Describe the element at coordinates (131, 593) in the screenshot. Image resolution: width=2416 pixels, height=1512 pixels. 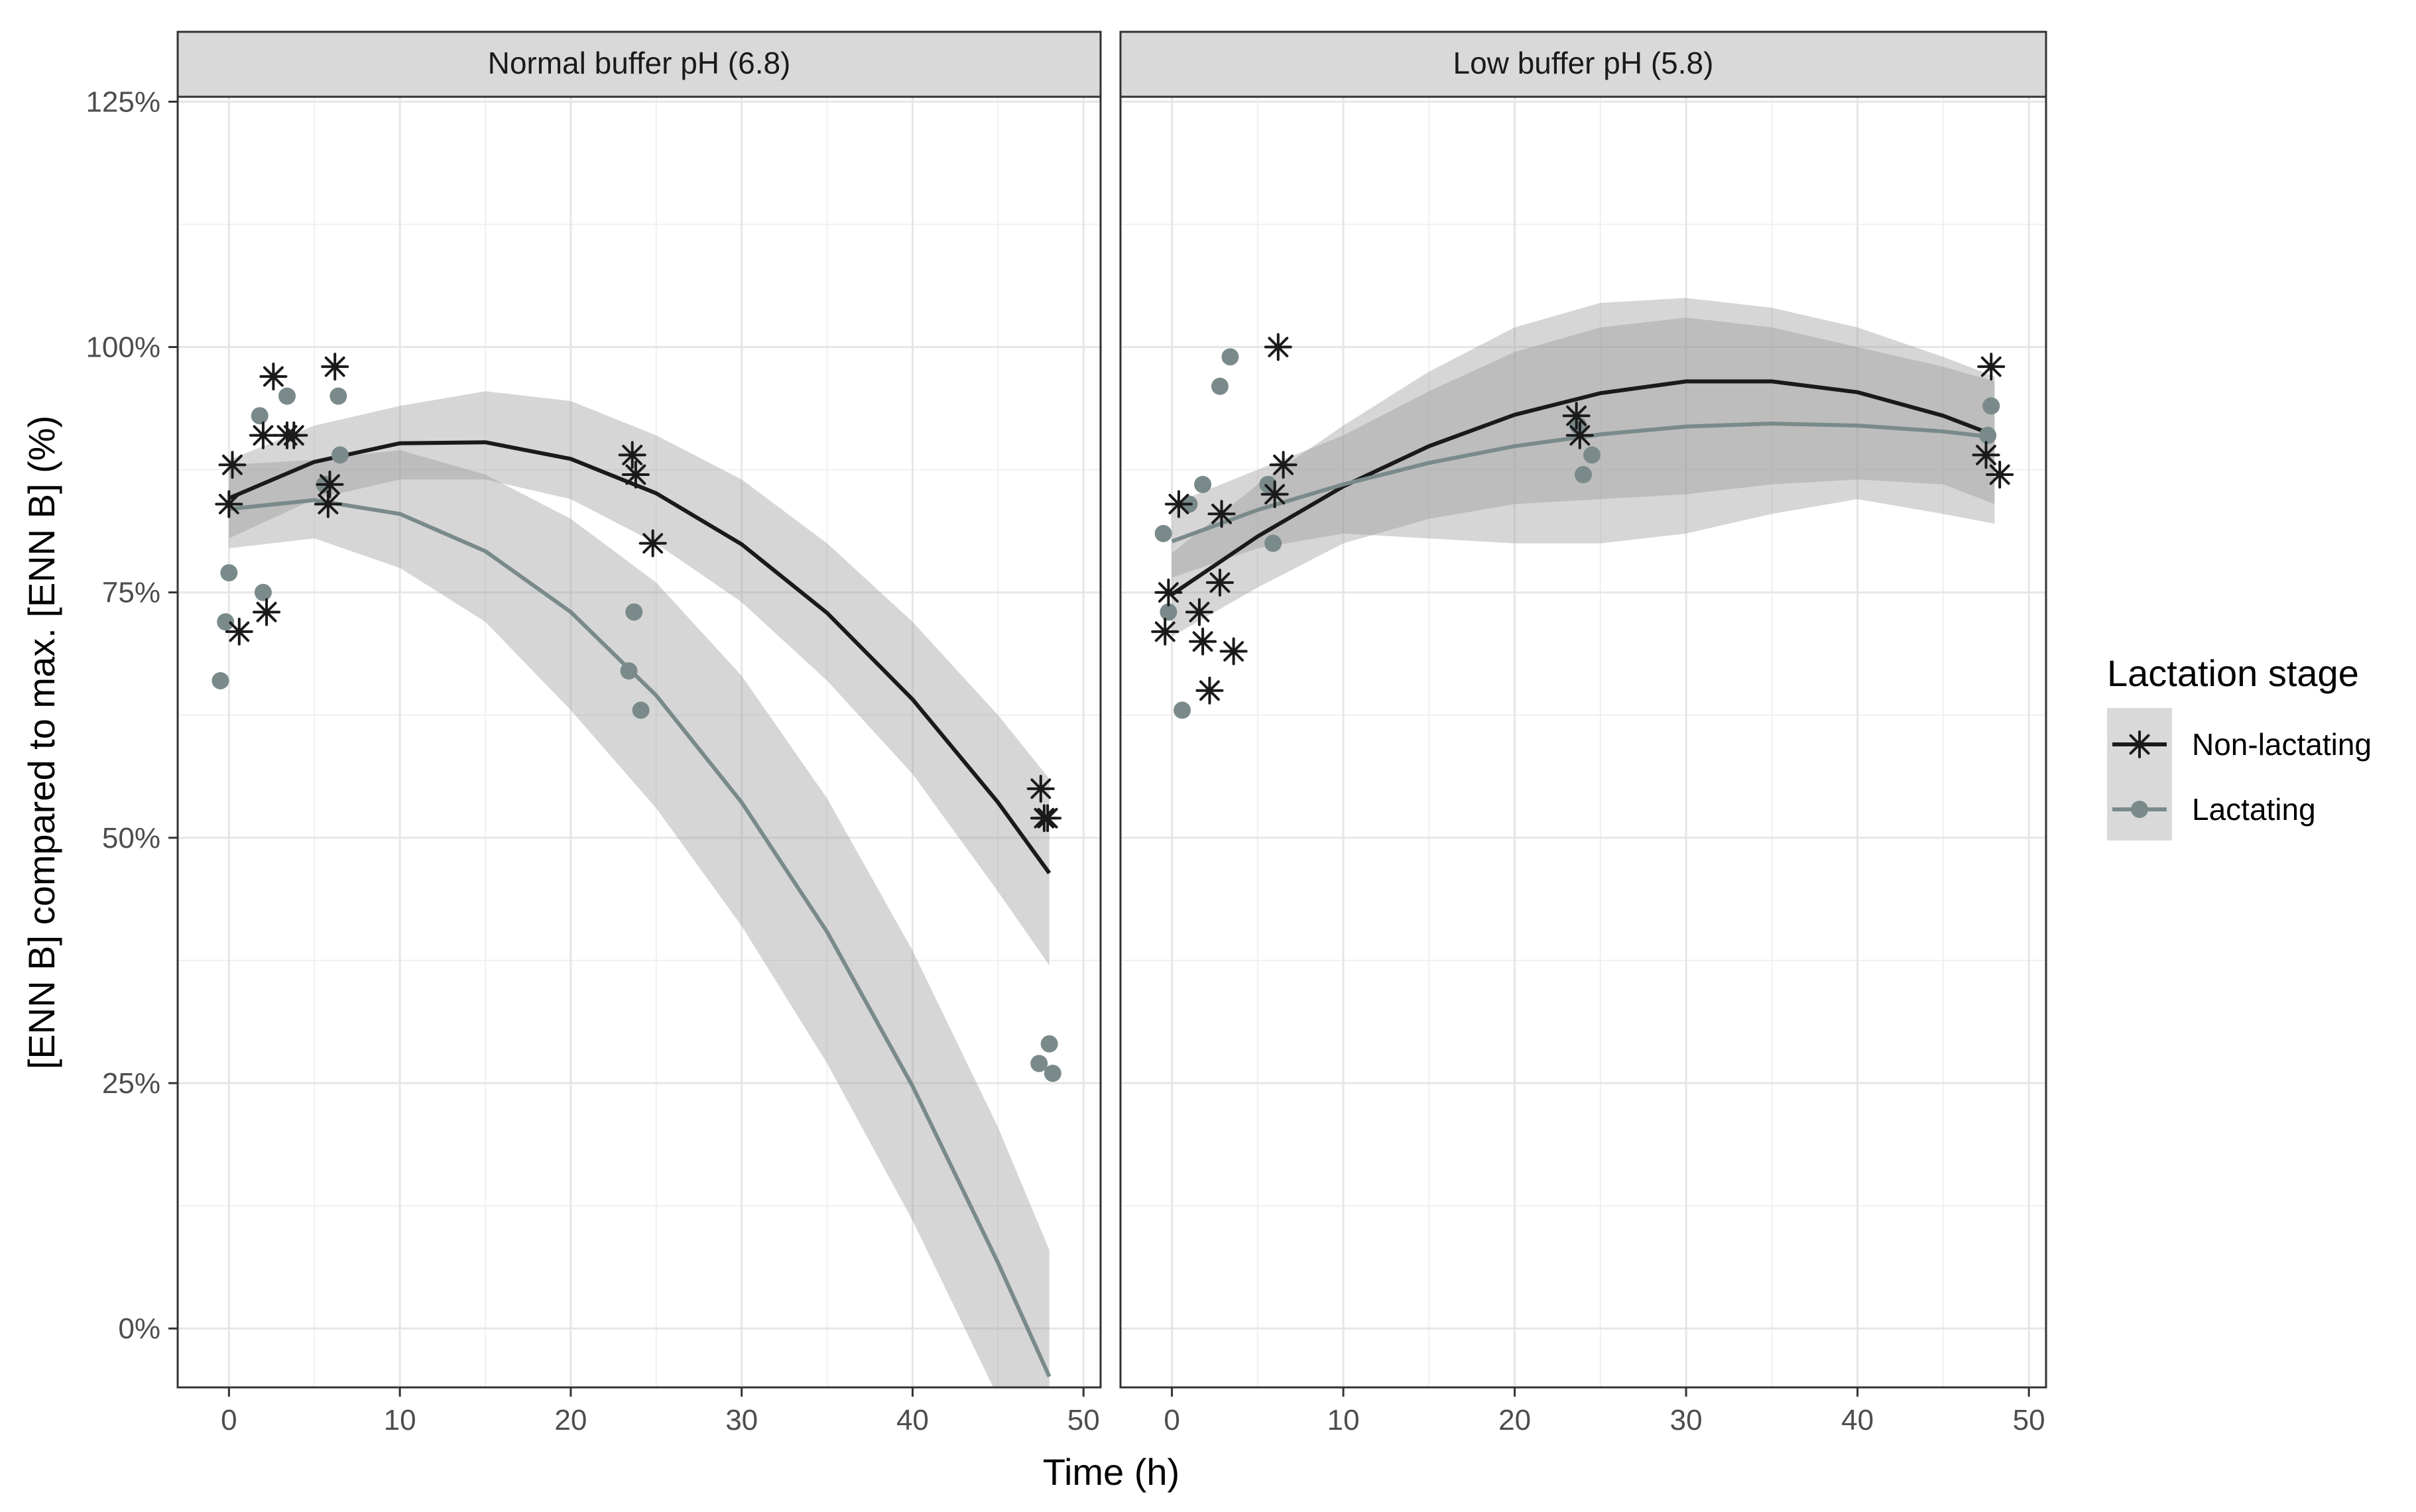
I see `y-tick-label: 75%` at that location.